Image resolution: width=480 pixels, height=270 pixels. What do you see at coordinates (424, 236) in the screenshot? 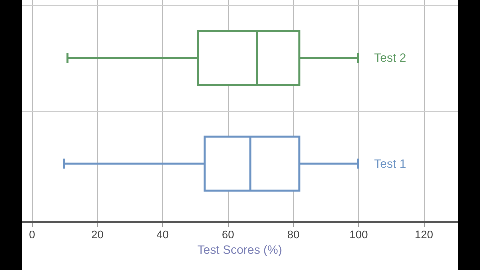
I see `x-tick-label: 120` at bounding box center [424, 236].